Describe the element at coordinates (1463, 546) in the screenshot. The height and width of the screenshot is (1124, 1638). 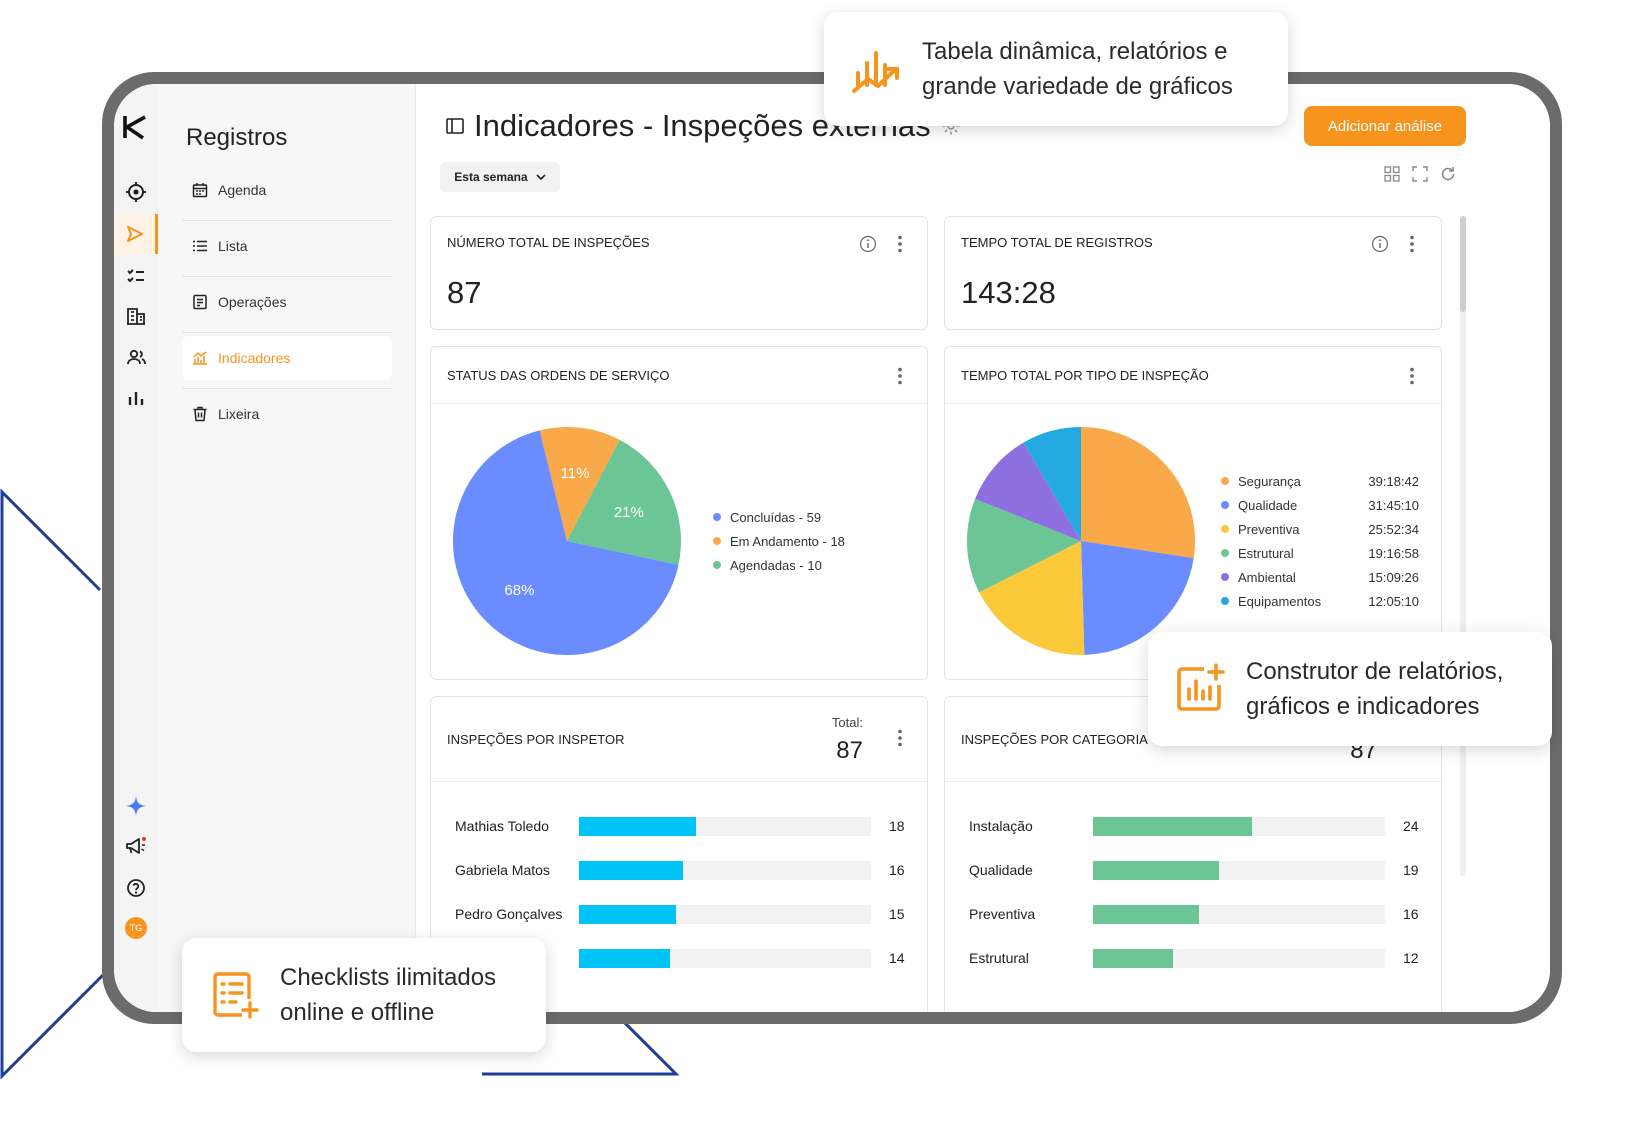
I see `content-scrollbar` at that location.